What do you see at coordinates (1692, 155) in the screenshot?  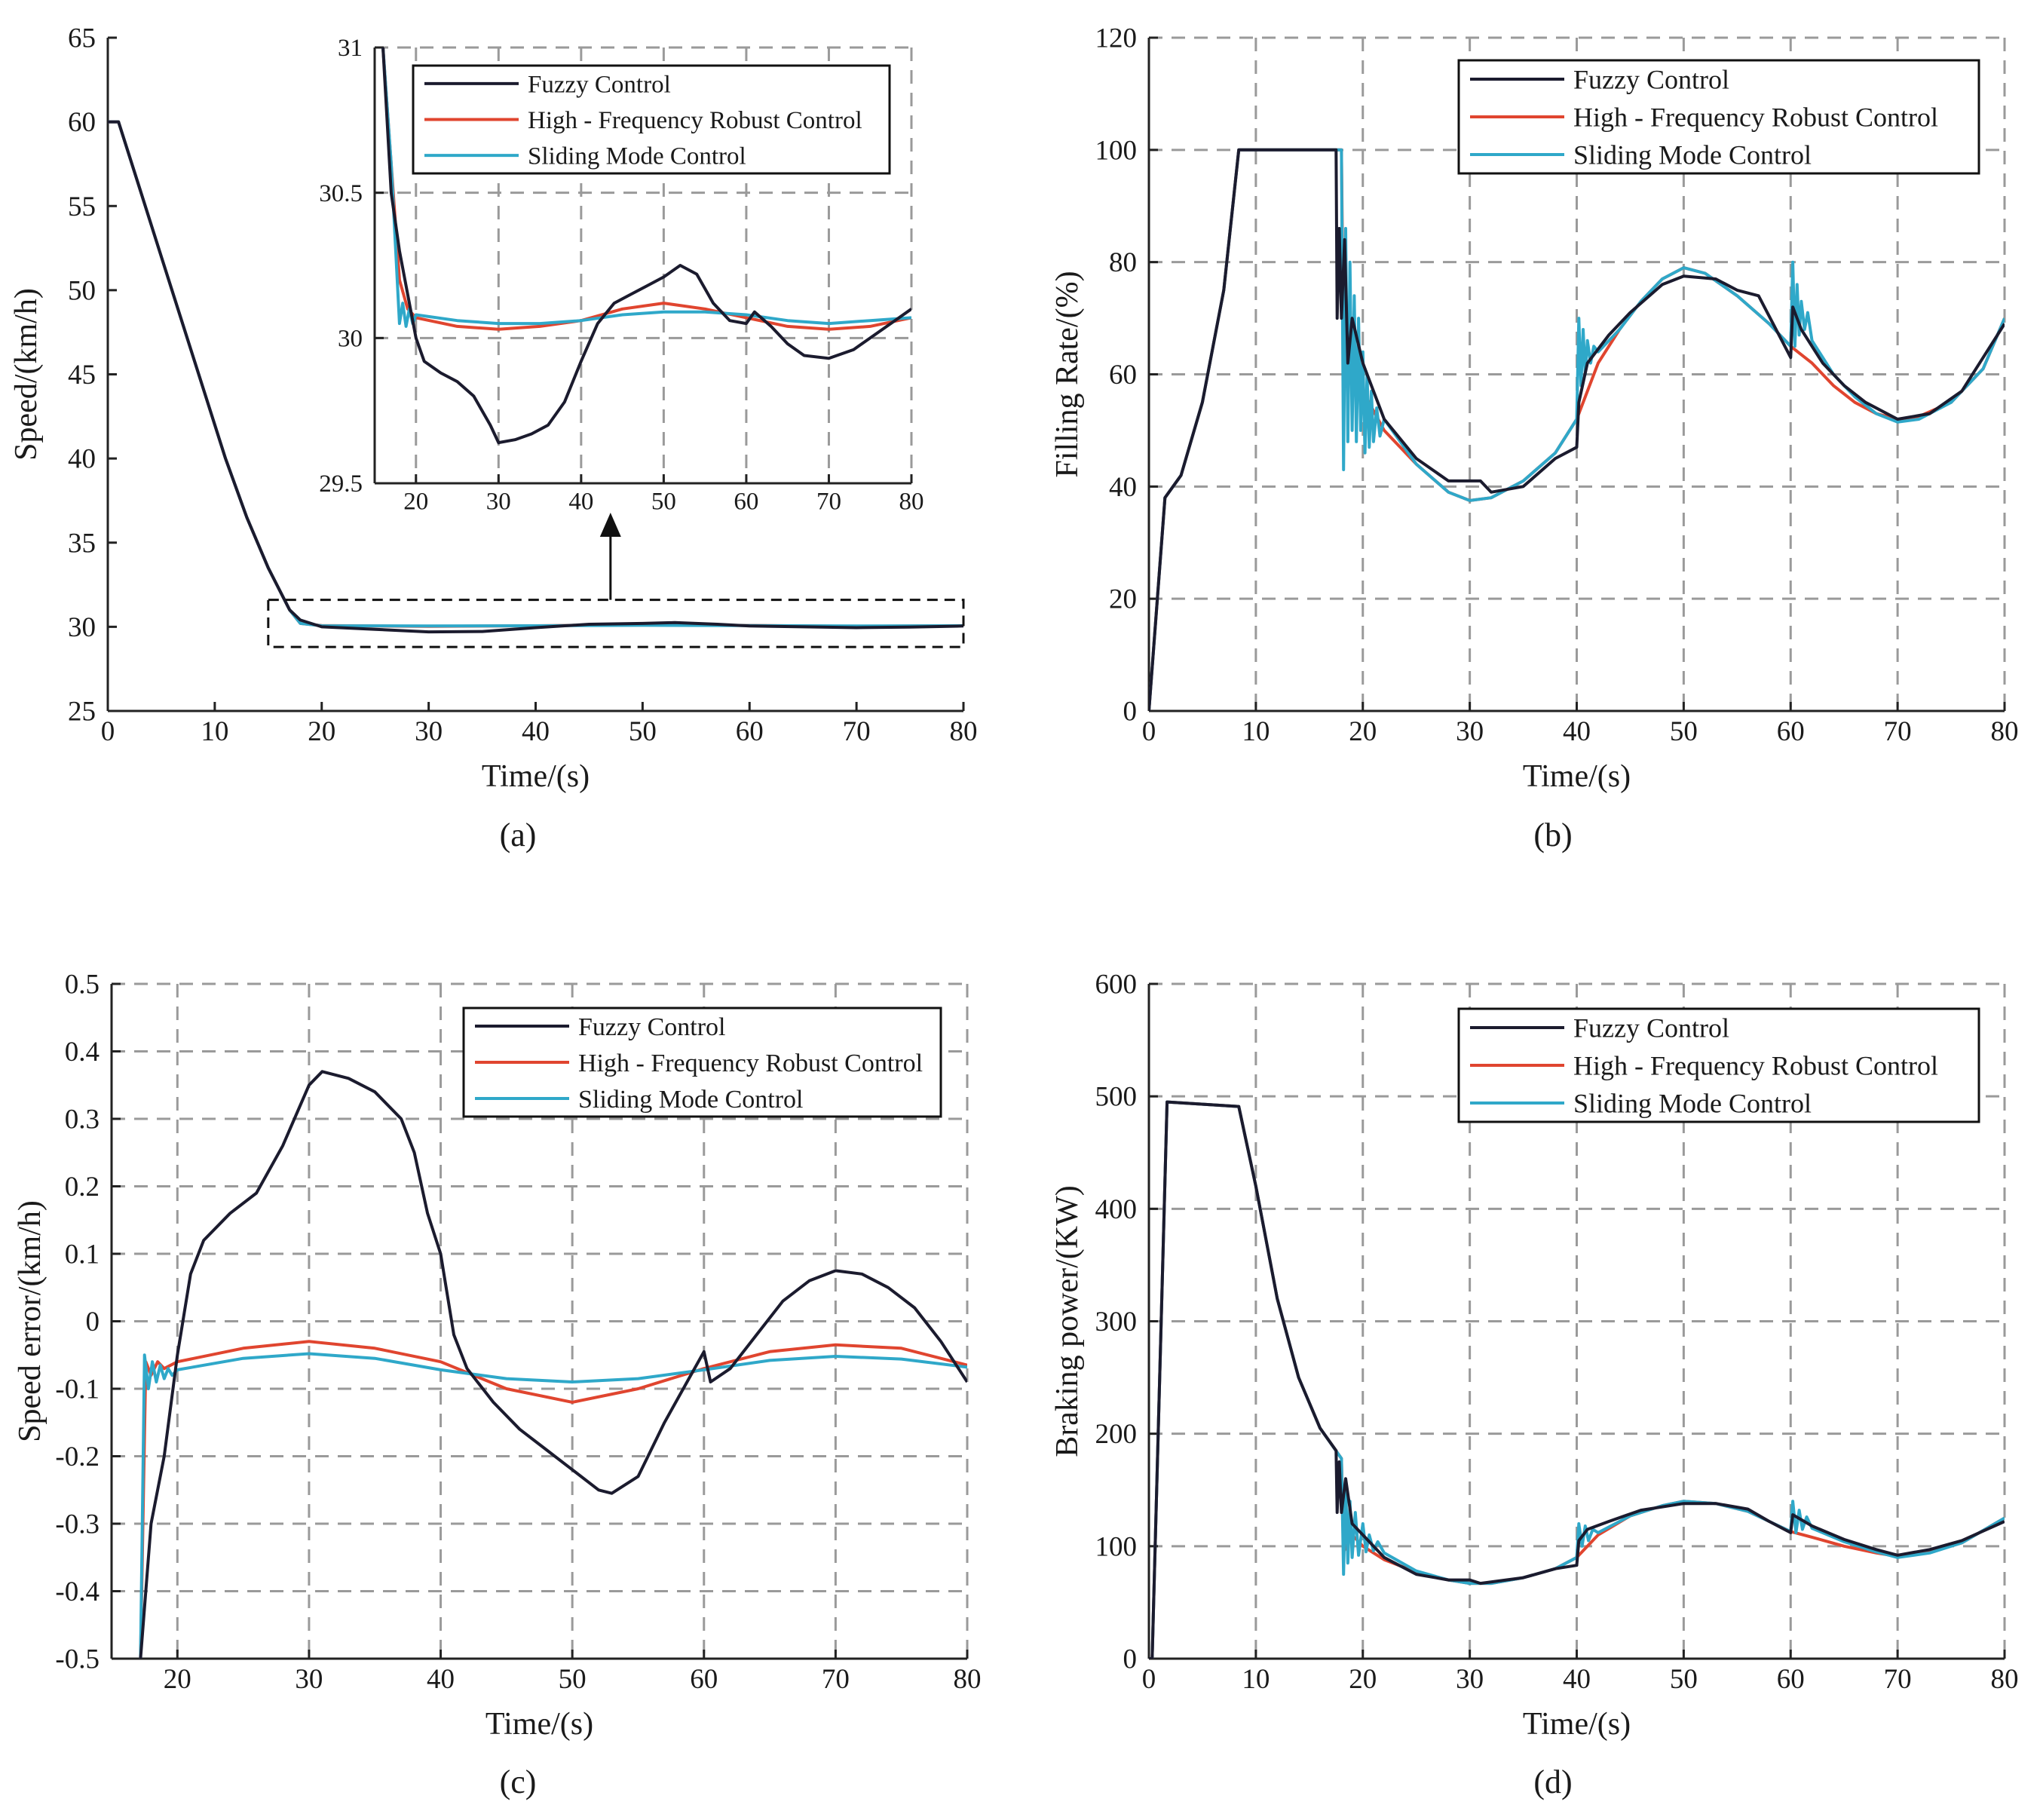 I see `chart-b-legend-label-3: Sliding Mode Control` at bounding box center [1692, 155].